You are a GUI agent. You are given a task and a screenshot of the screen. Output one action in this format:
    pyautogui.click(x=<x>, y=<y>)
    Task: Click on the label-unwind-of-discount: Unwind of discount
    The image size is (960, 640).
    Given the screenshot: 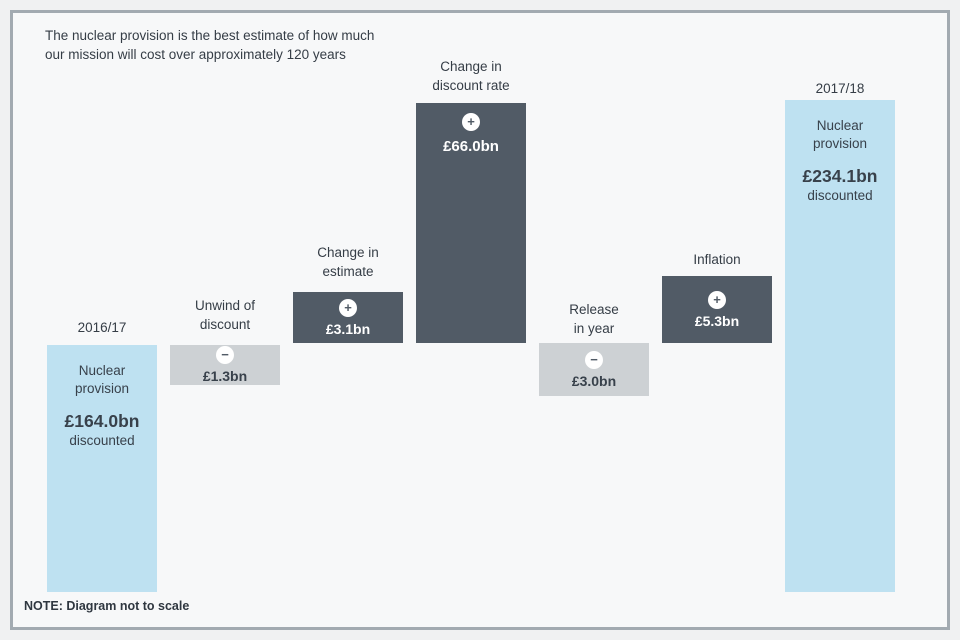 What is the action you would take?
    pyautogui.click(x=225, y=315)
    